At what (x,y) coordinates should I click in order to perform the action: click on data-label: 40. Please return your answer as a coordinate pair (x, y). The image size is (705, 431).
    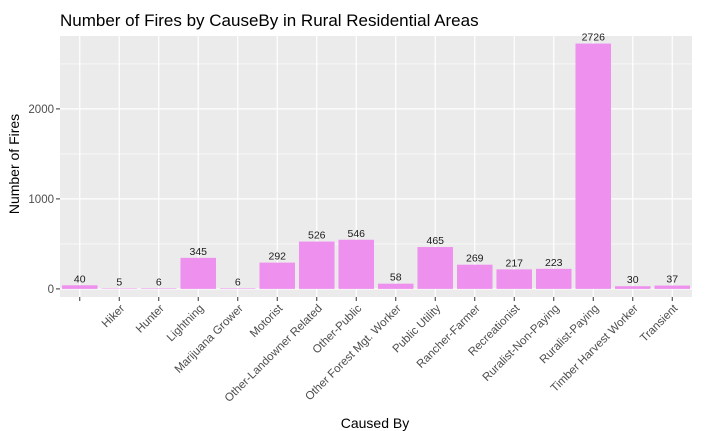
    Looking at the image, I should click on (80, 279).